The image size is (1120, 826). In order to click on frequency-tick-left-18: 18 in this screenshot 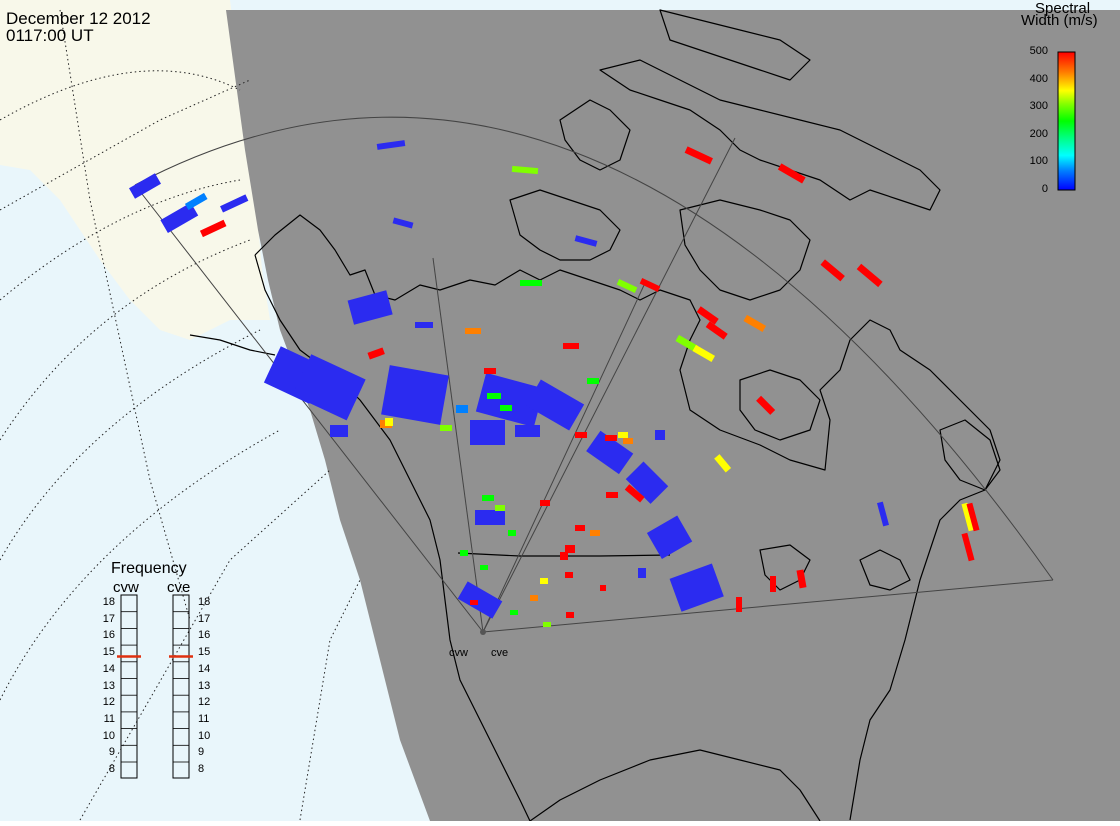, I will do `click(108, 602)`.